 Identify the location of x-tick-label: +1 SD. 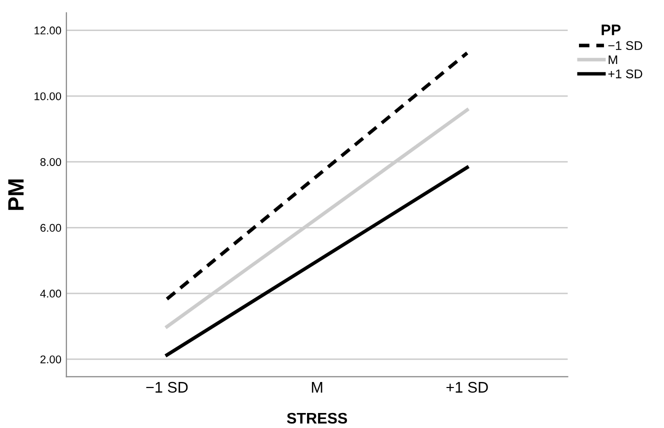
(467, 387).